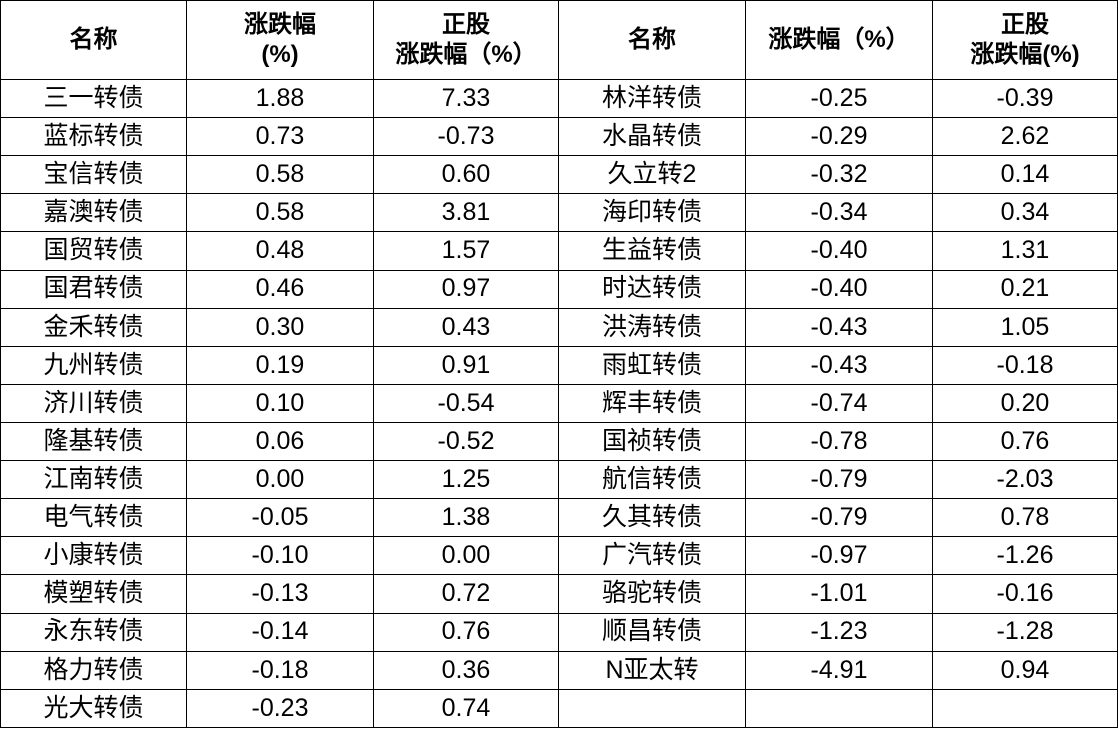 This screenshot has width=1118, height=729. What do you see at coordinates (1025, 98) in the screenshot?
I see `stock-change-cell: -0.39` at bounding box center [1025, 98].